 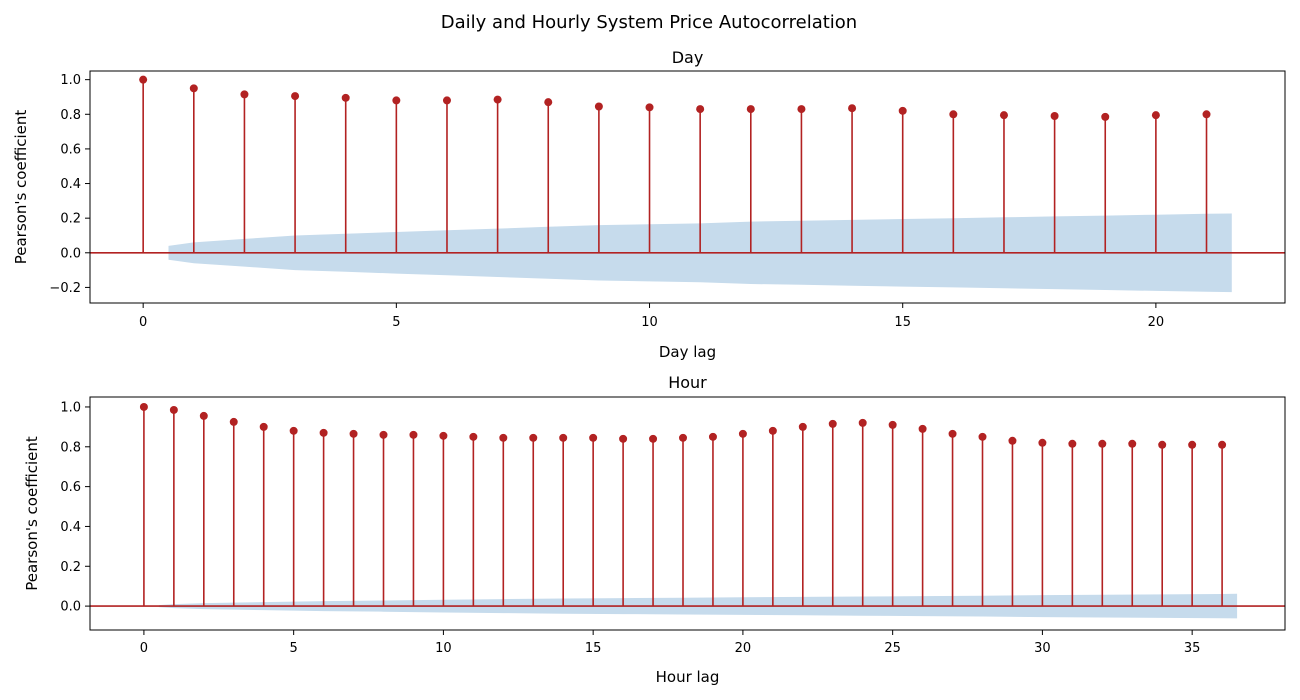 What do you see at coordinates (687, 352) in the screenshot?
I see `day-x-axis-label: Day lag` at bounding box center [687, 352].